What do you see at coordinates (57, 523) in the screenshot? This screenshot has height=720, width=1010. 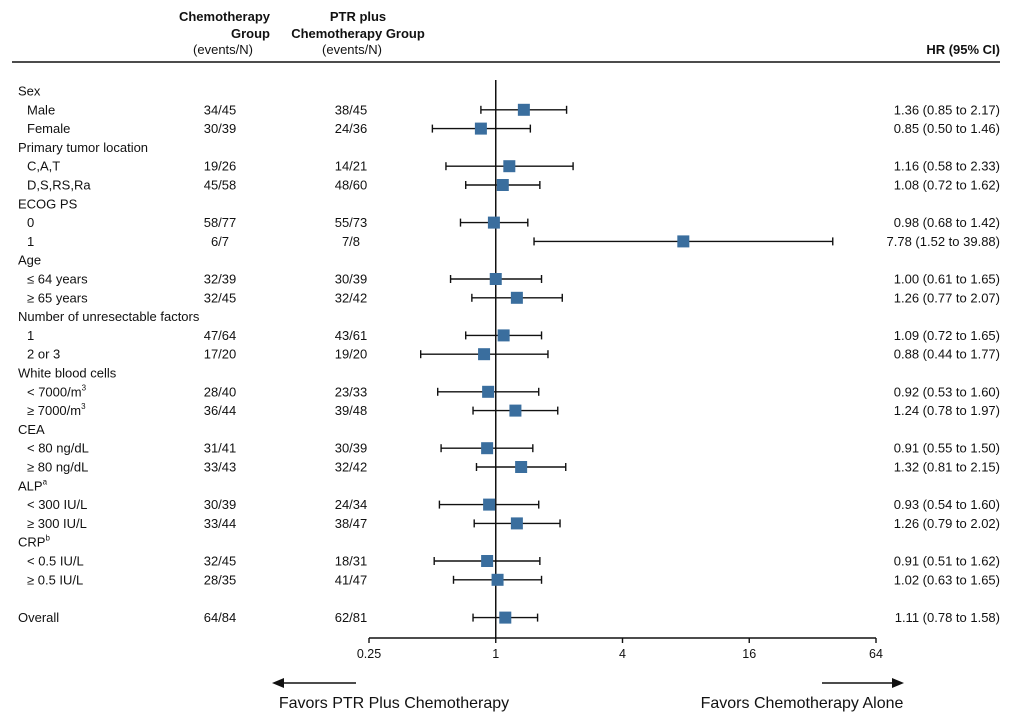 I see `row-item-label: ≥ 300 IU/L` at bounding box center [57, 523].